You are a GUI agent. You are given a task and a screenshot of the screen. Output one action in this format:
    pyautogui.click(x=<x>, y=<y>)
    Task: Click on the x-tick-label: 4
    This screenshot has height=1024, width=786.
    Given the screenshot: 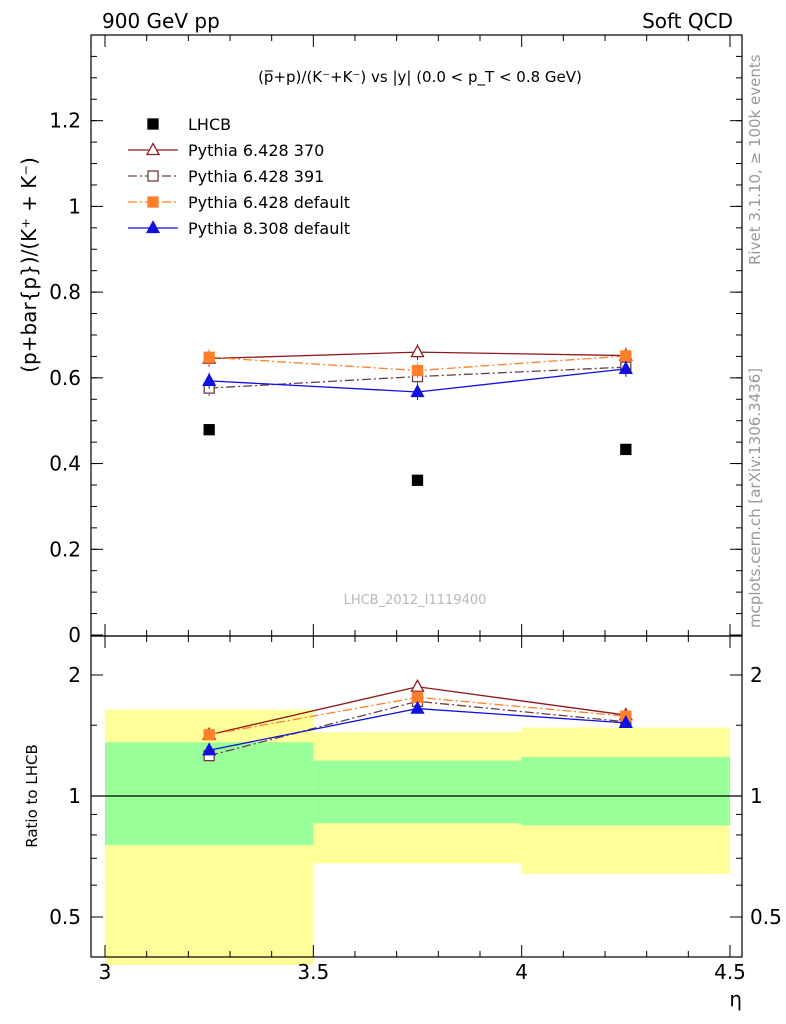 What is the action you would take?
    pyautogui.click(x=521, y=972)
    